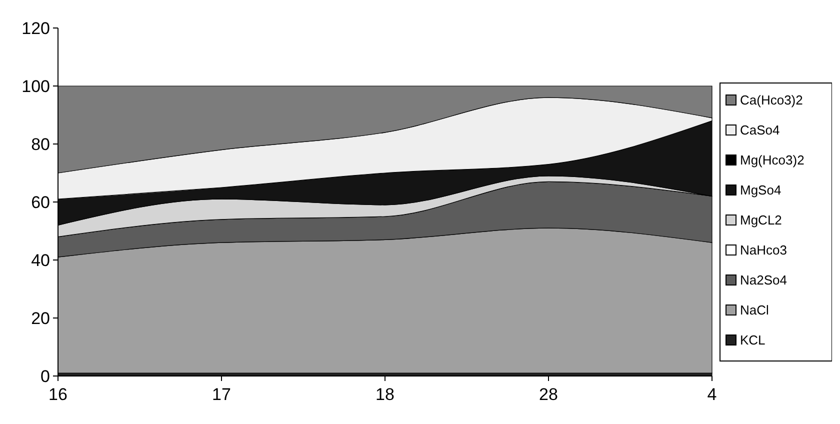 Image resolution: width=840 pixels, height=424 pixels. I want to click on y-tick-label: 100, so click(36, 86).